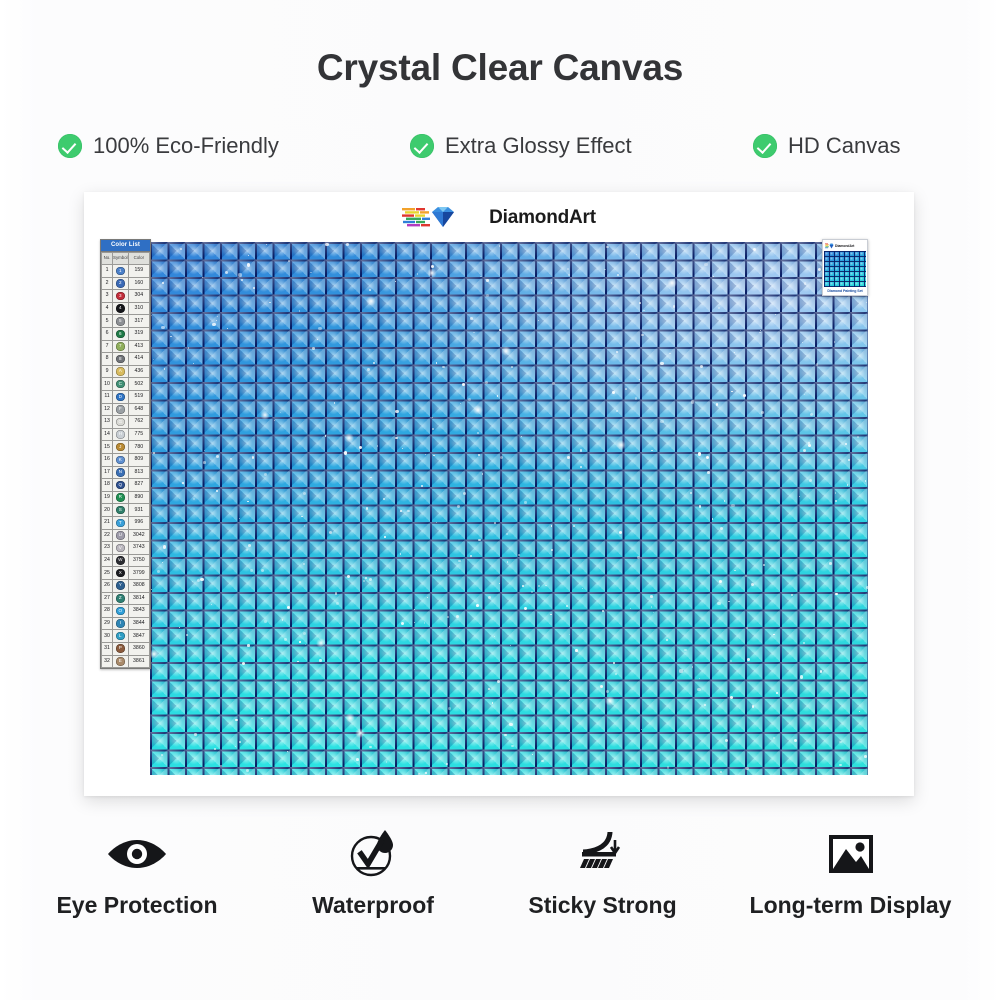 This screenshot has width=1000, height=1000. I want to click on symbol-badge: G, so click(120, 422).